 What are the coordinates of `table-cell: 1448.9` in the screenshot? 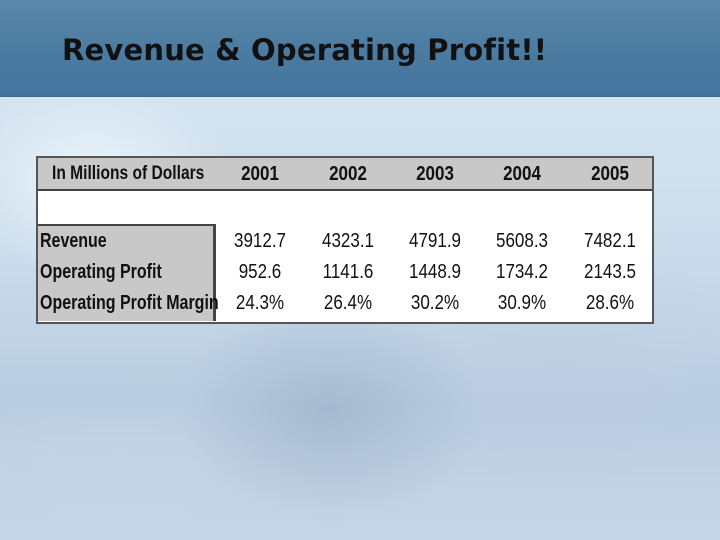 It's located at (434, 272).